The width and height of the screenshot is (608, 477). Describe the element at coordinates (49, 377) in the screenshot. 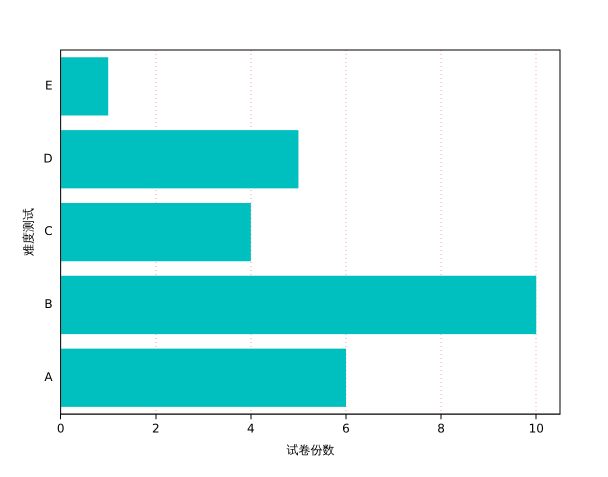

I see `y-tick-label: A` at that location.